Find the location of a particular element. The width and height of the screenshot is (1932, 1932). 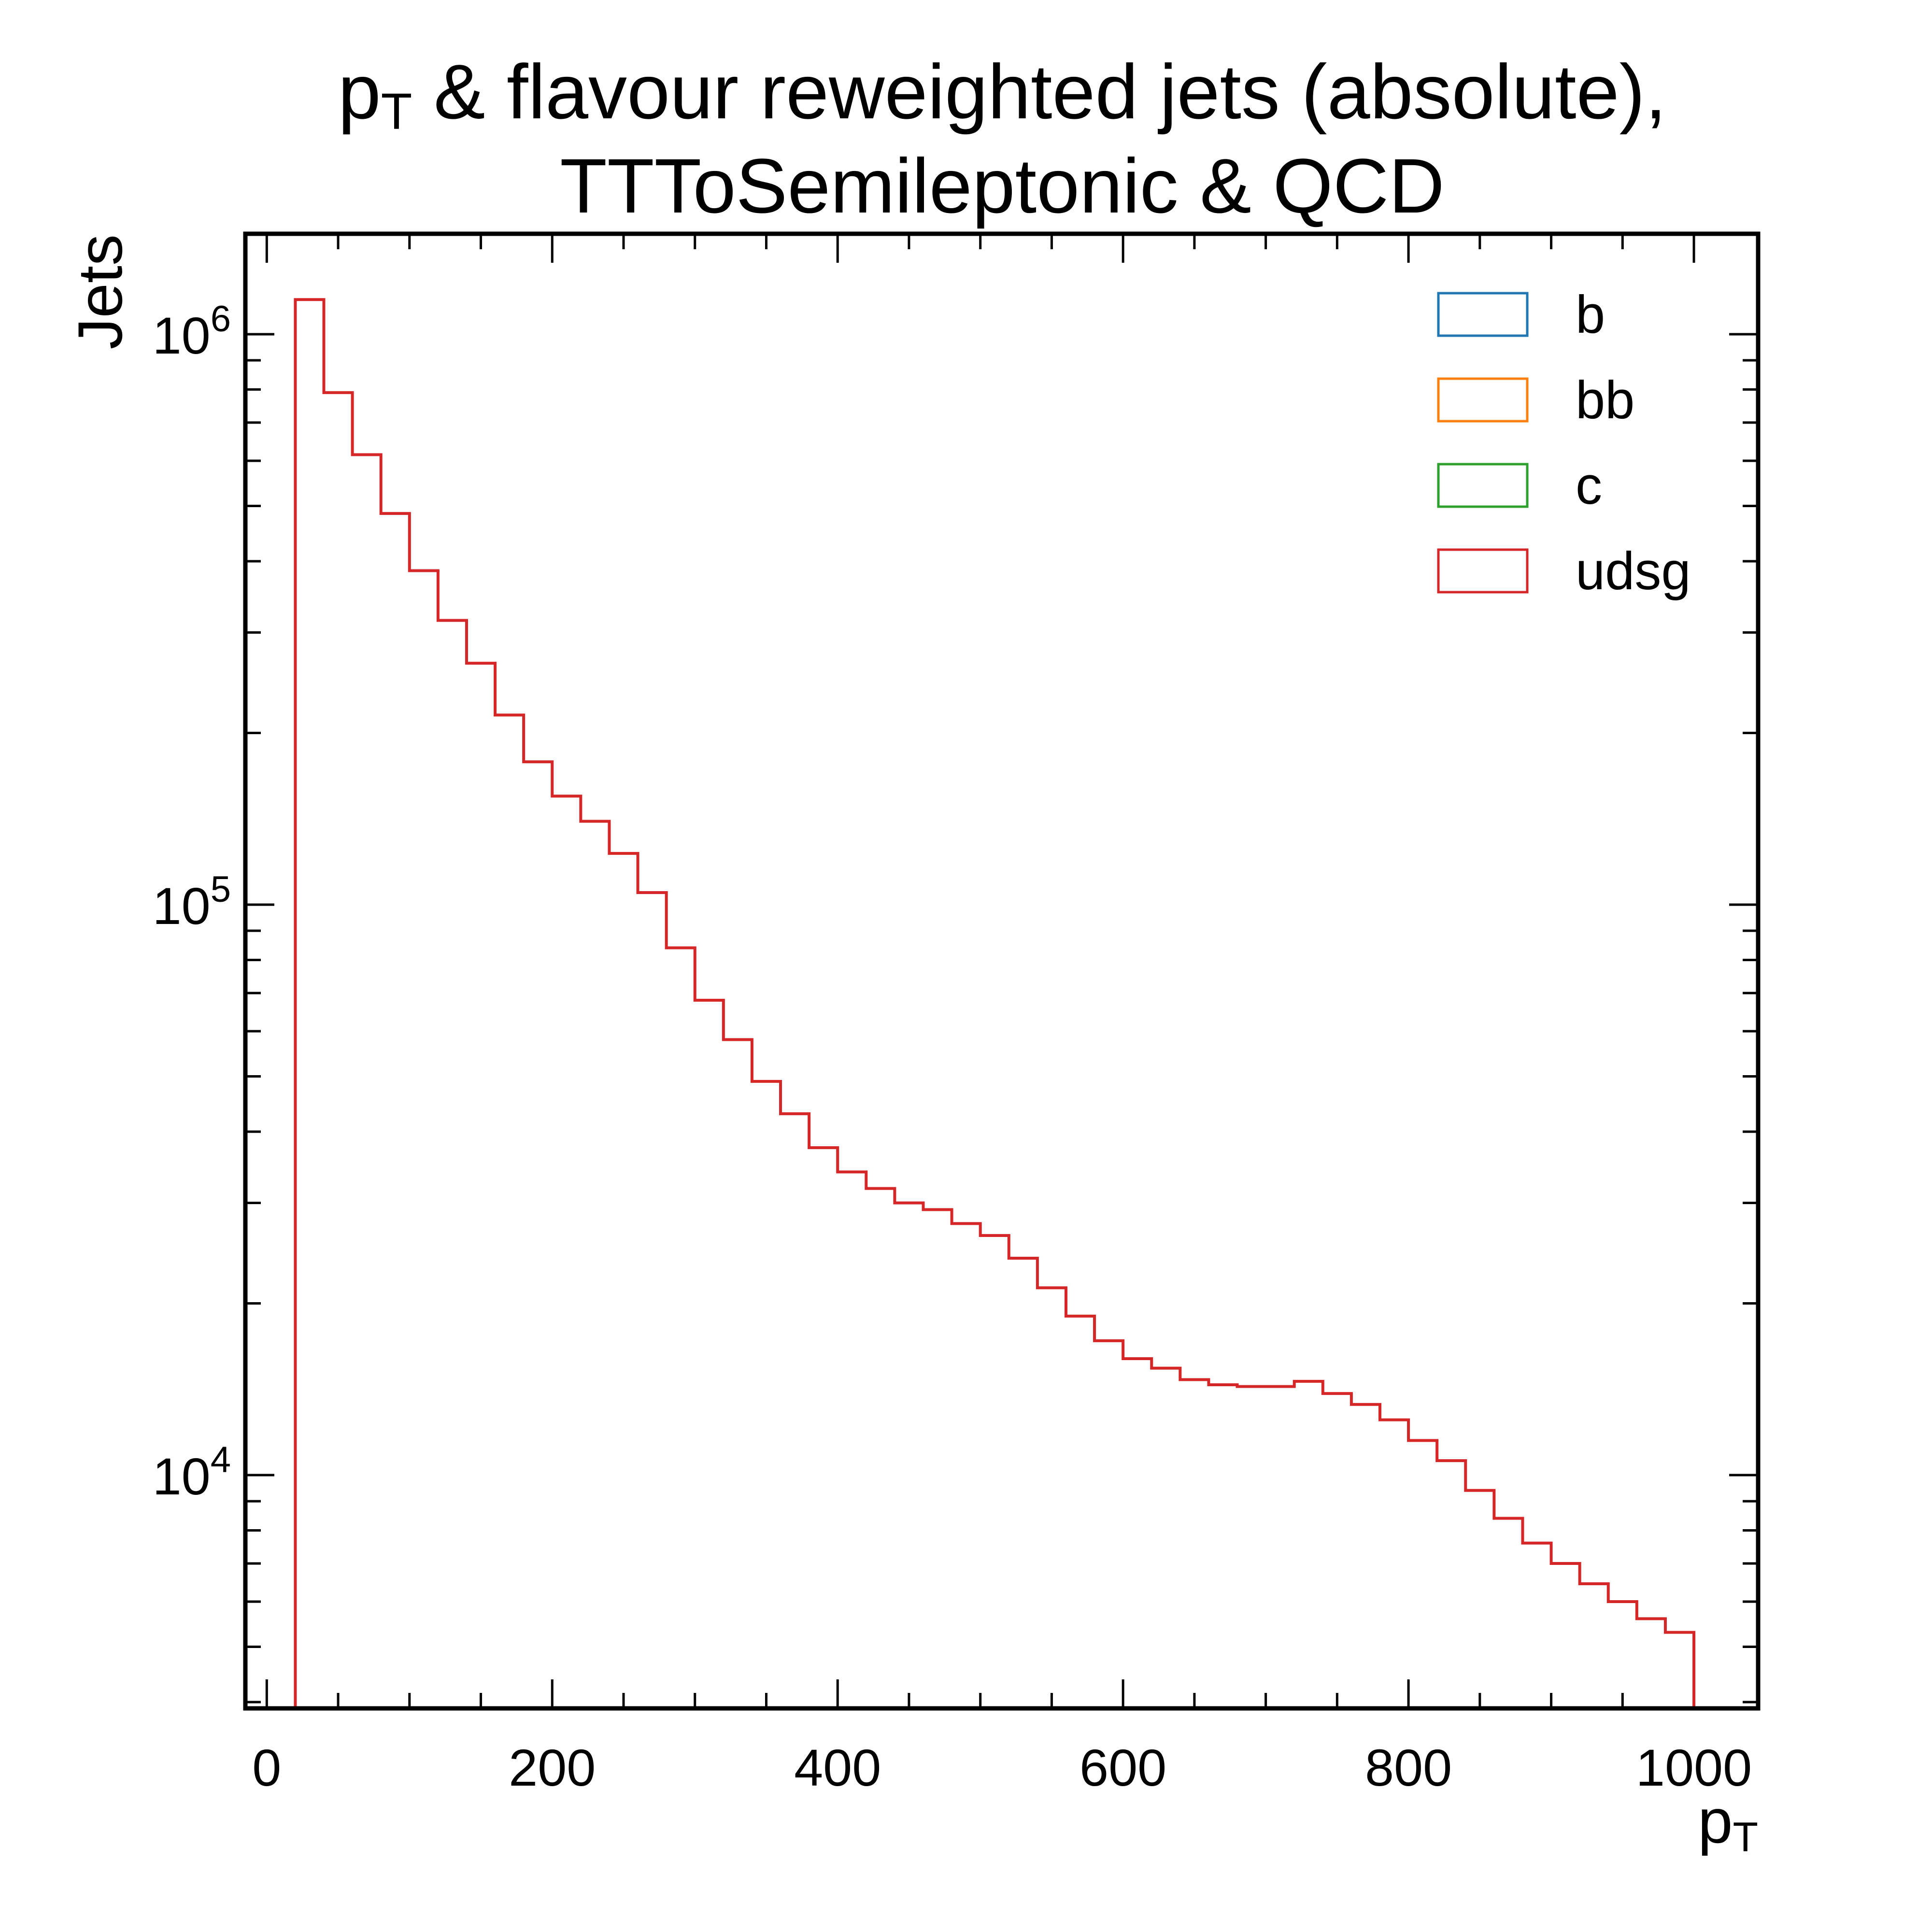

title-rest: & flavour reweighted jets (absolute), is located at coordinates (1039, 91).